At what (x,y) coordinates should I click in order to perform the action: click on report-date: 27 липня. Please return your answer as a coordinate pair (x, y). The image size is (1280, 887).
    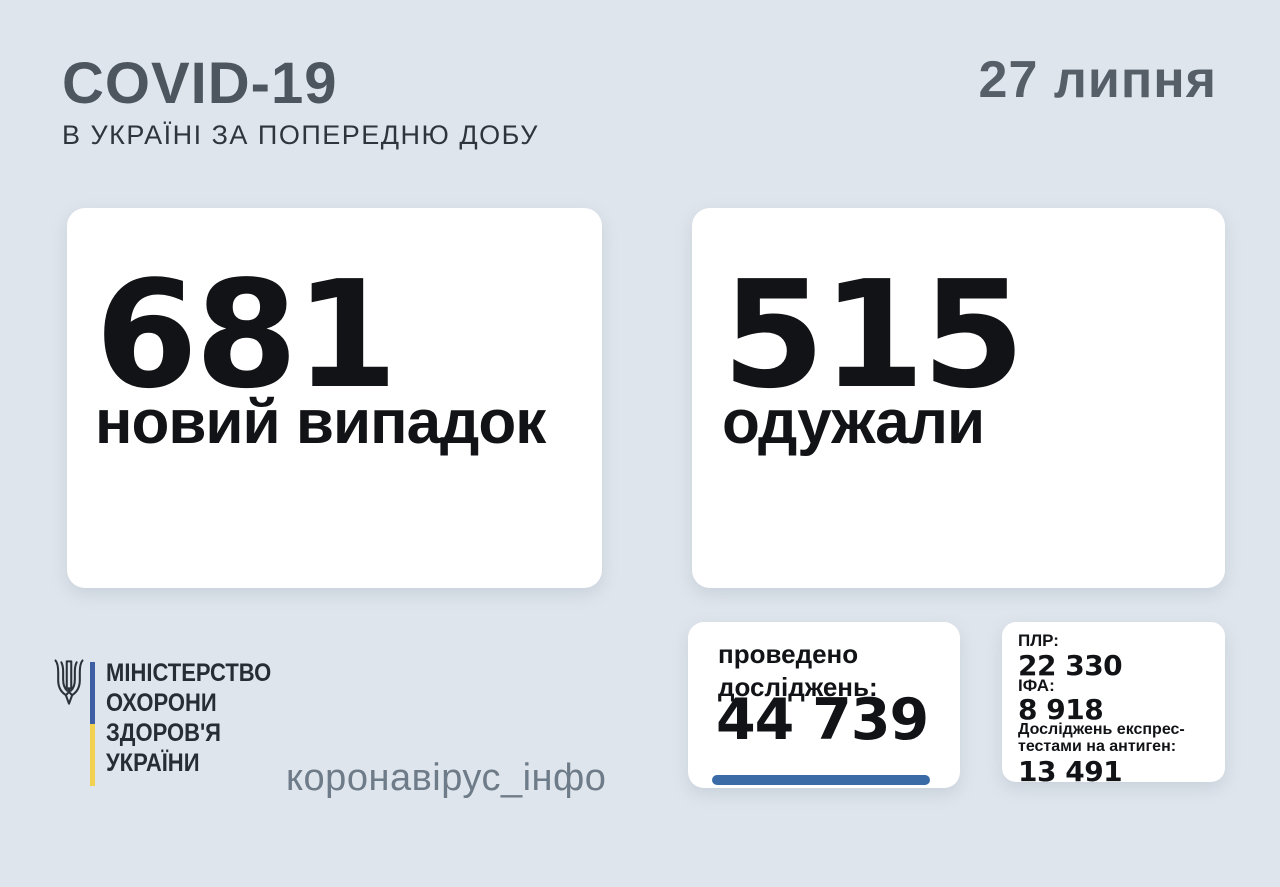
    Looking at the image, I should click on (1097, 80).